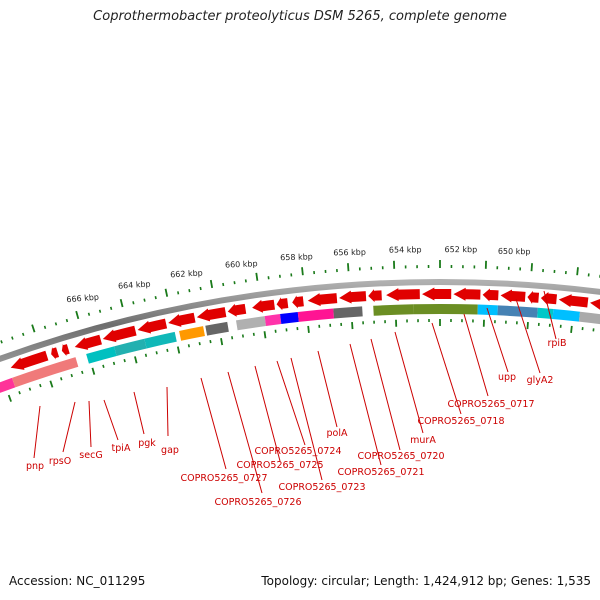 The height and width of the screenshot is (600, 600). Describe the element at coordinates (556, 343) in the screenshot. I see `gene-label: rpiB` at that location.